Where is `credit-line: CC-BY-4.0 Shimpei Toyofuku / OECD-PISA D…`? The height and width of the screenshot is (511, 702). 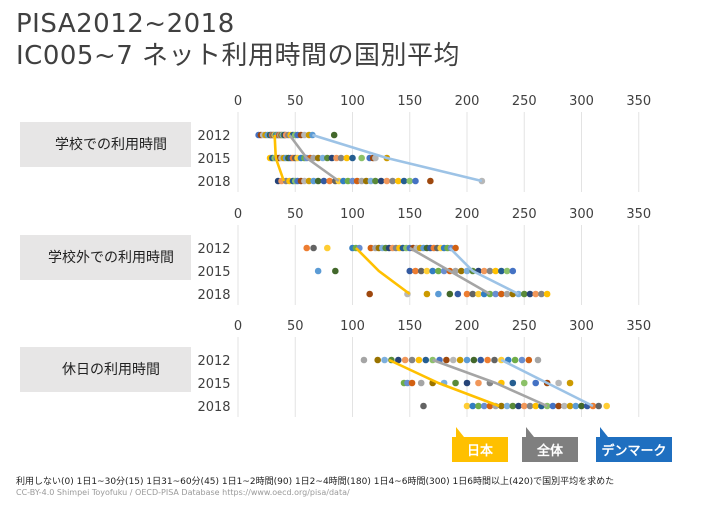
credit-line: CC-BY-4.0 Shimpei Toyofuku / OECD-PISA D… is located at coordinates (183, 492).